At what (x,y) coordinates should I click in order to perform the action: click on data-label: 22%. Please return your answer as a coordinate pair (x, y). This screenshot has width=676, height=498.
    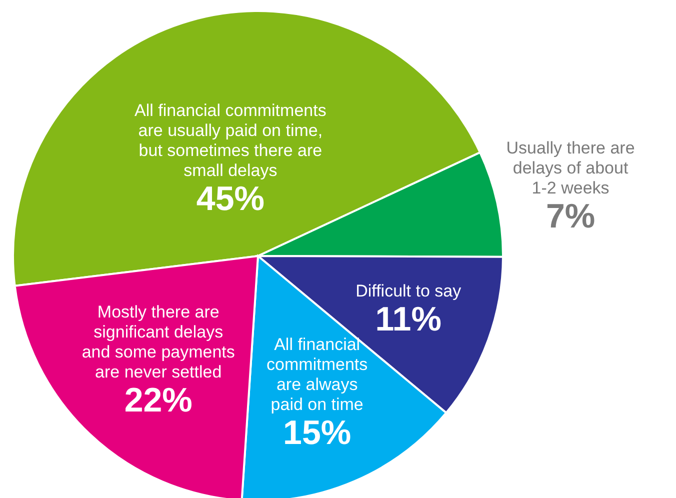
    Looking at the image, I should click on (158, 400).